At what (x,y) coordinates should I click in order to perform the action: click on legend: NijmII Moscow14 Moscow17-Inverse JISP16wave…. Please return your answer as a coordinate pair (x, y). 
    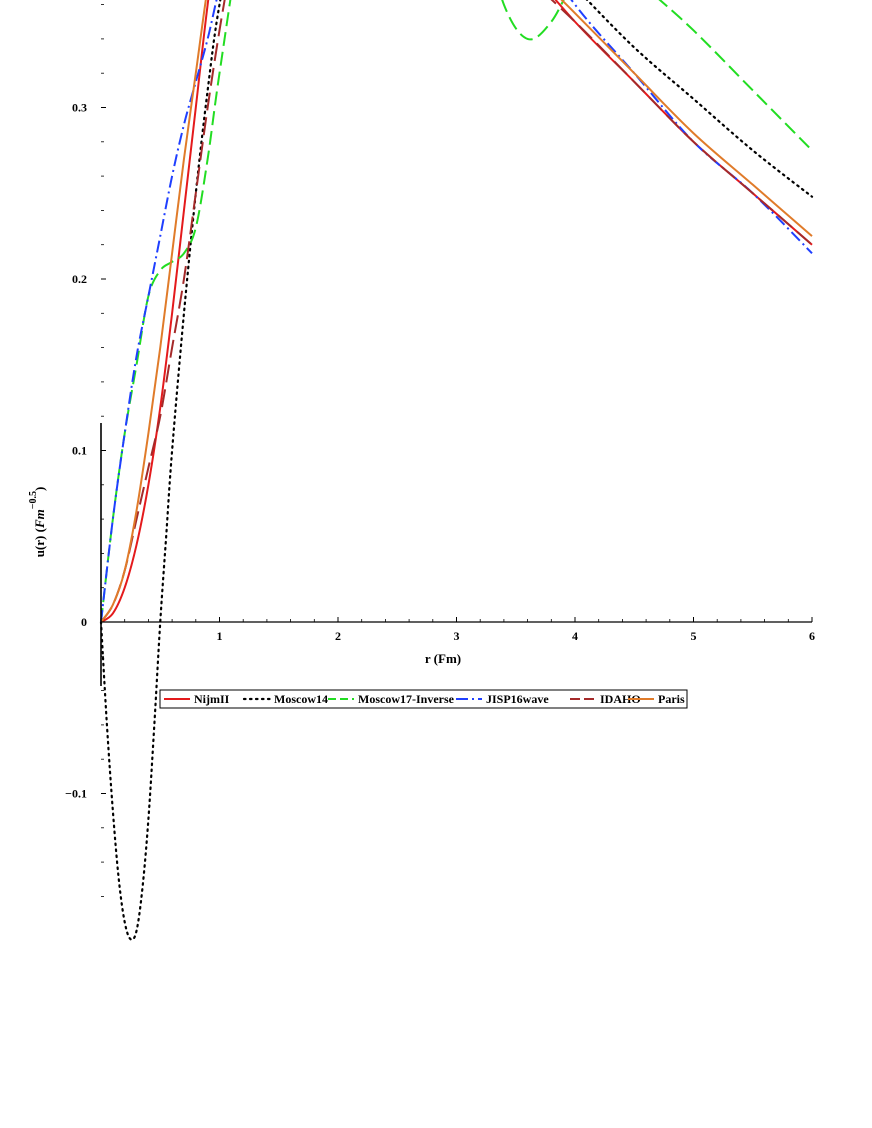
    Looking at the image, I should click on (423, 699).